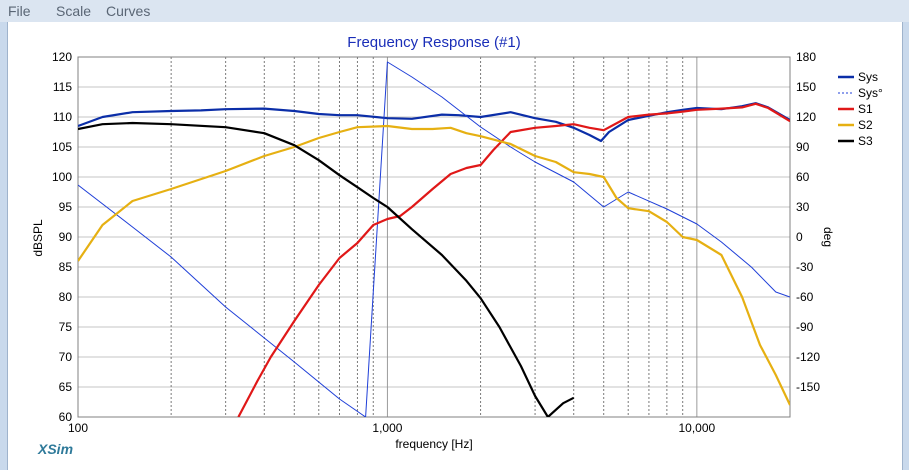  What do you see at coordinates (865, 141) in the screenshot?
I see `legend-label: S3` at bounding box center [865, 141].